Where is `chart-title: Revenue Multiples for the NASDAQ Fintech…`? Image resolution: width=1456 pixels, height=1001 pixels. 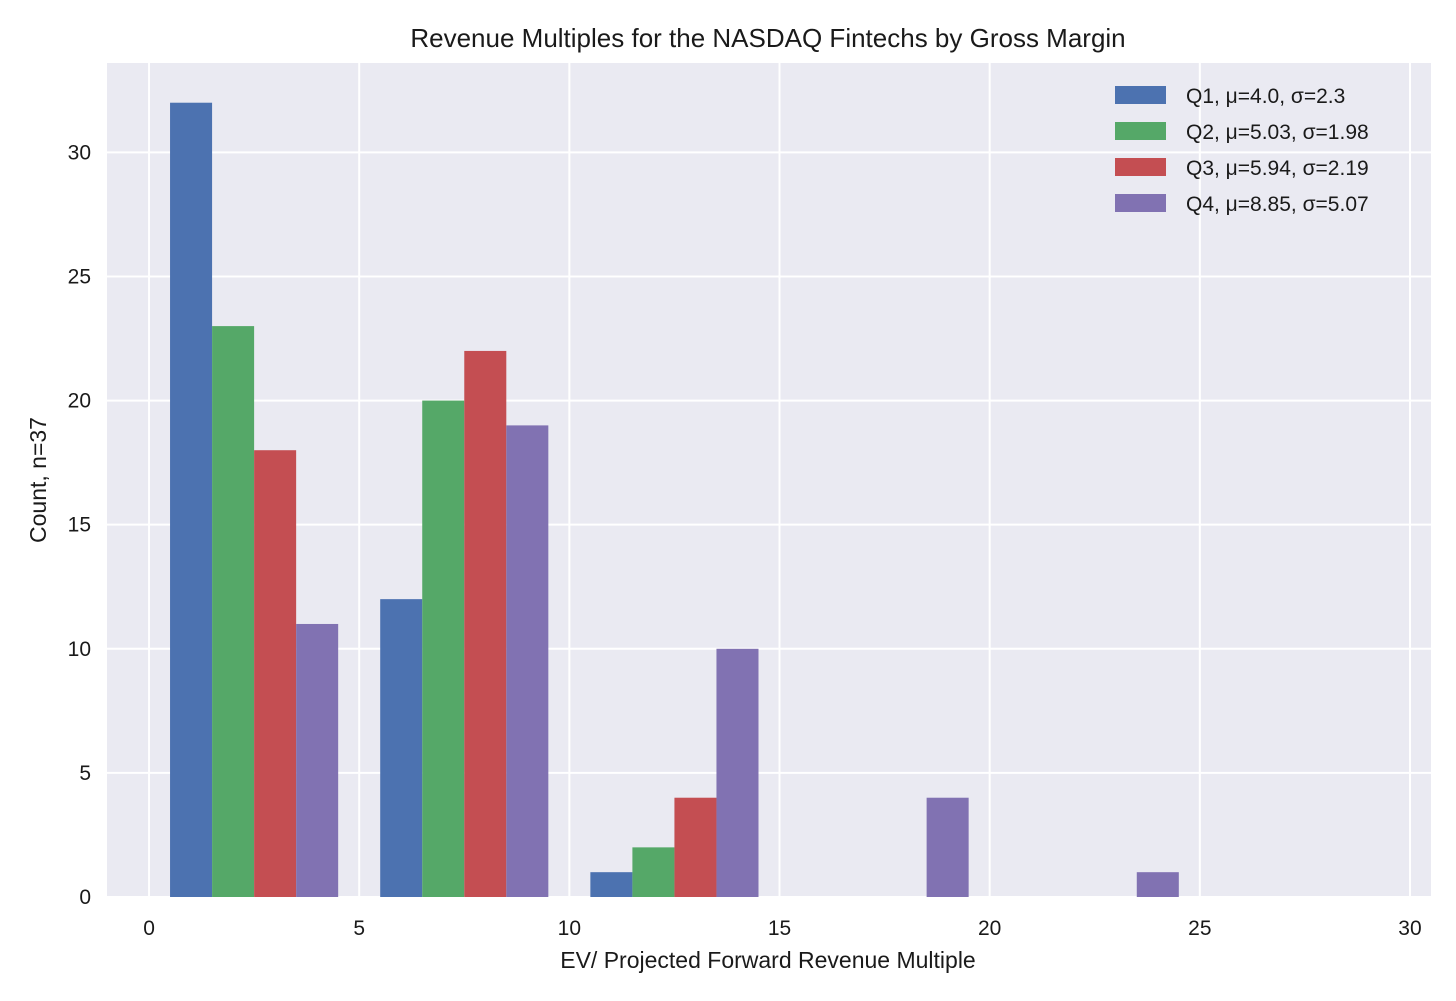
chart-title: Revenue Multiples for the NASDAQ Fintech… is located at coordinates (767, 38).